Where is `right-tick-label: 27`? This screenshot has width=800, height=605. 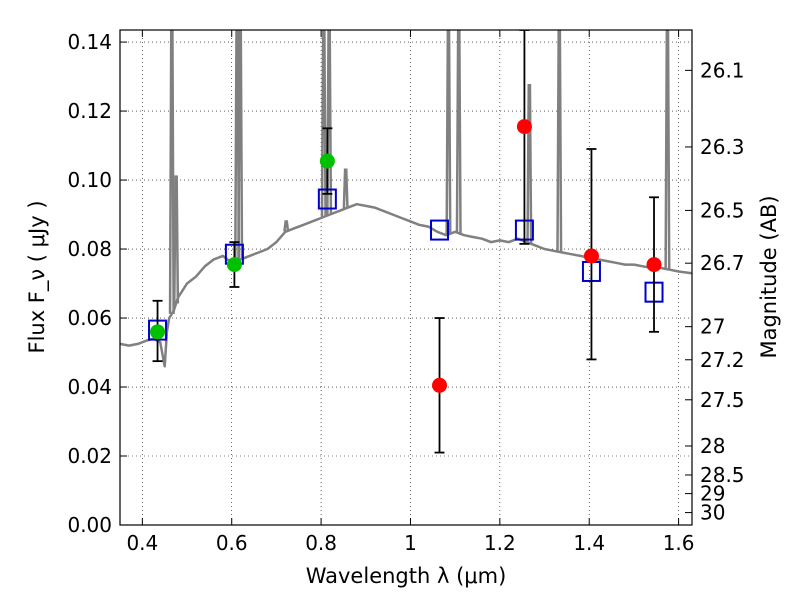
right-tick-label: 27 is located at coordinates (712, 327).